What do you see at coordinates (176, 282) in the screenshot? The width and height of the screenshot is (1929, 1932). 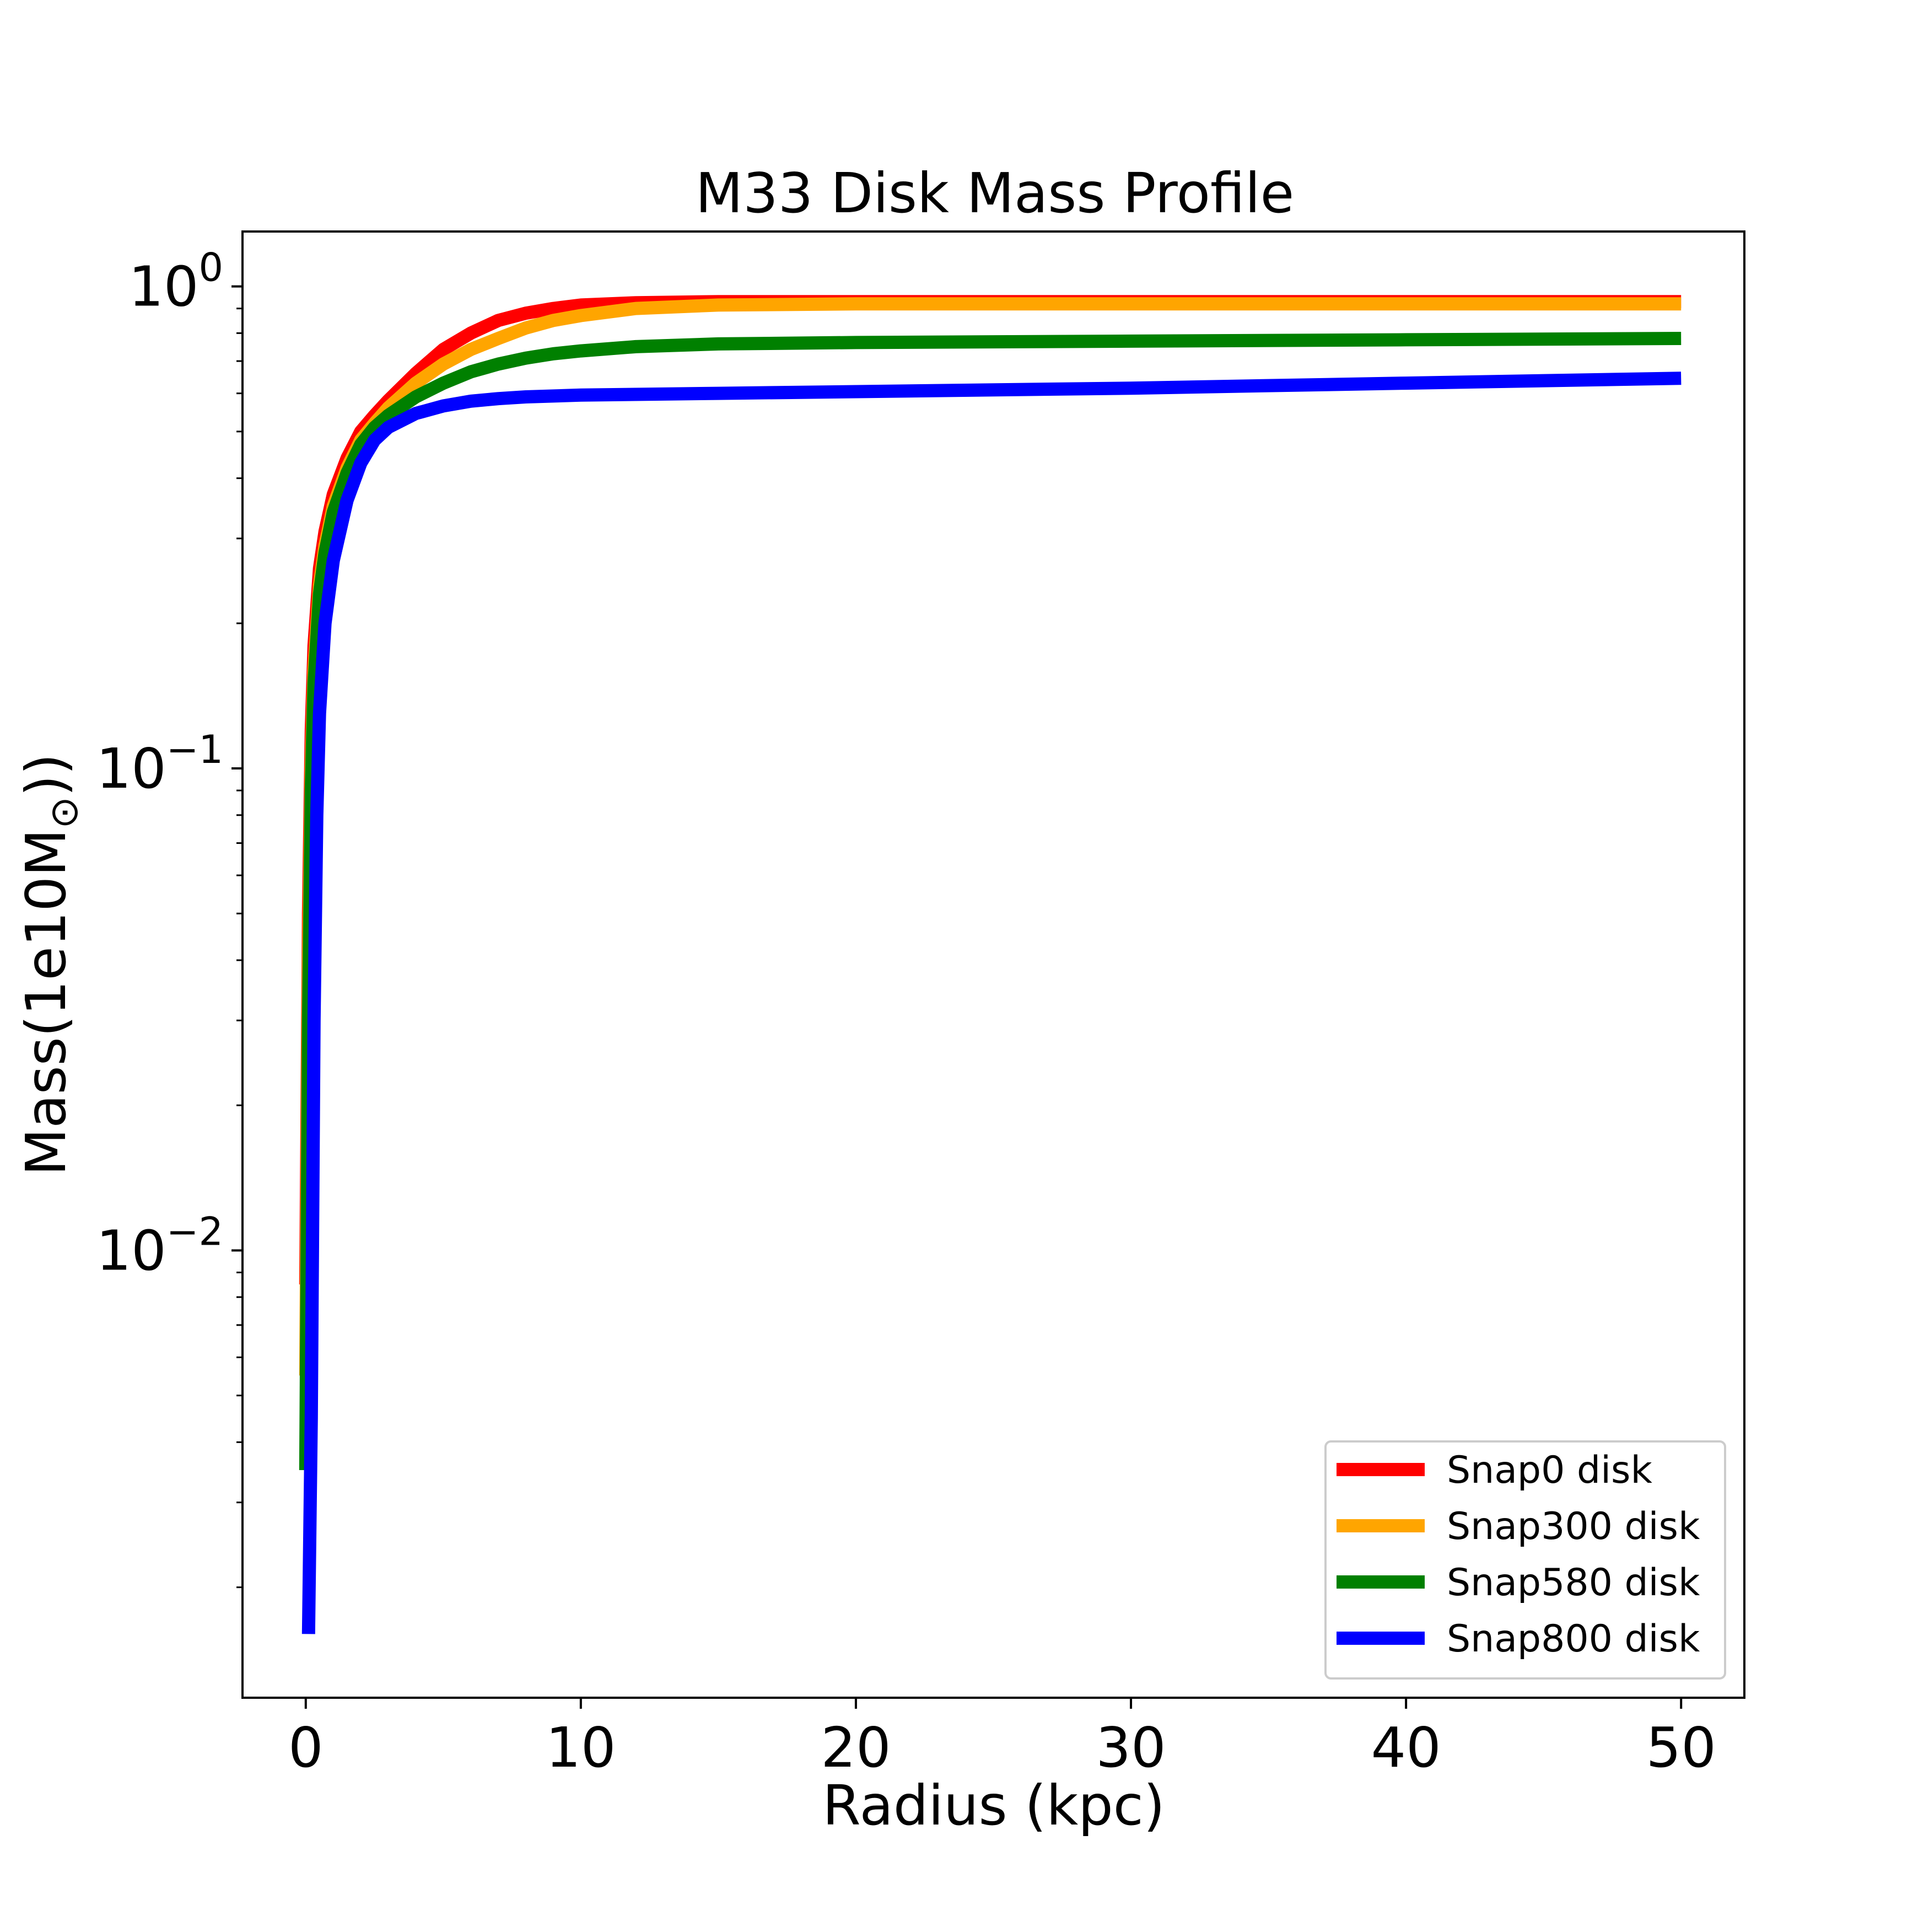 I see `y-tick-label: 10⁰` at bounding box center [176, 282].